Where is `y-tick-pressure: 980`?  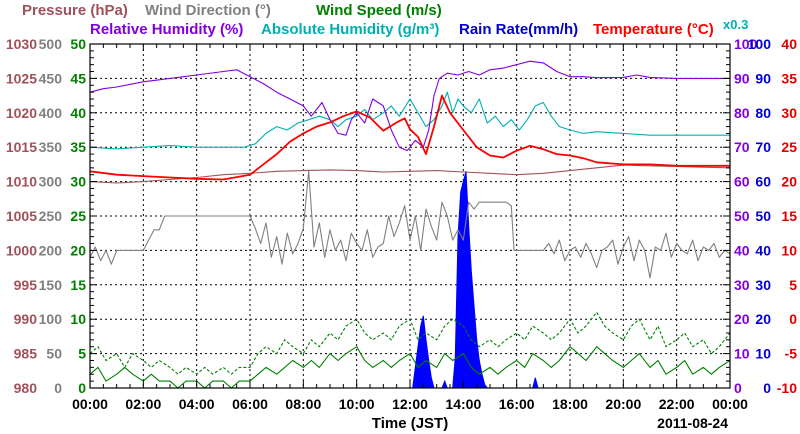 y-tick-pressure: 980 is located at coordinates (26, 388).